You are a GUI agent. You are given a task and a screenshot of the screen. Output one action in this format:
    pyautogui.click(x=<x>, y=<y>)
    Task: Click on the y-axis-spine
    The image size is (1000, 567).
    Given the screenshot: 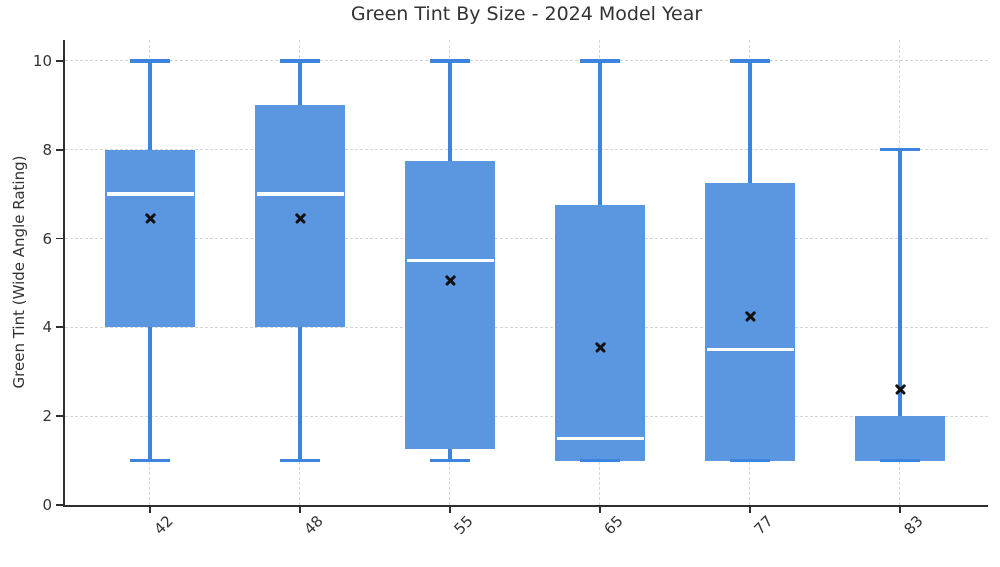 What is the action you would take?
    pyautogui.click(x=64, y=273)
    